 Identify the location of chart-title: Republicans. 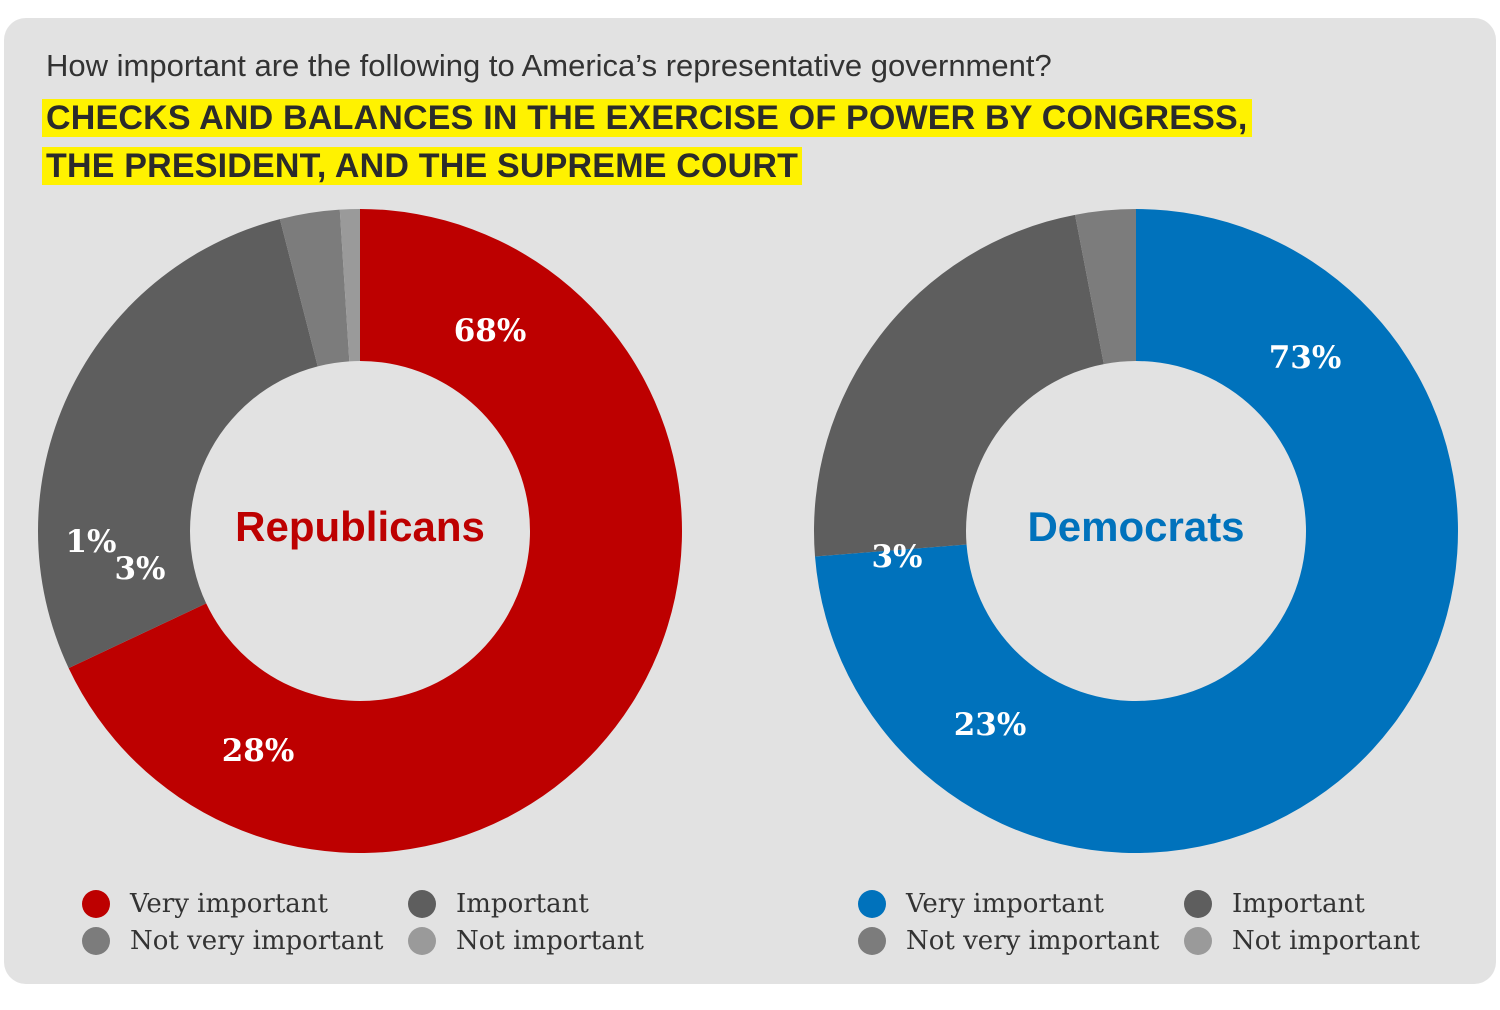
(360, 526).